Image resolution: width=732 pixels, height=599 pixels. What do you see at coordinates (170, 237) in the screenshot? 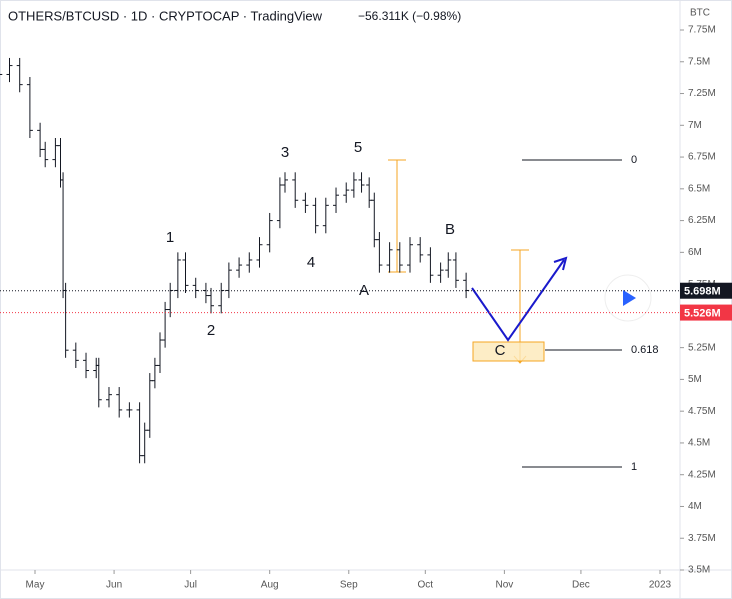
I see `wave-label: 1` at bounding box center [170, 237].